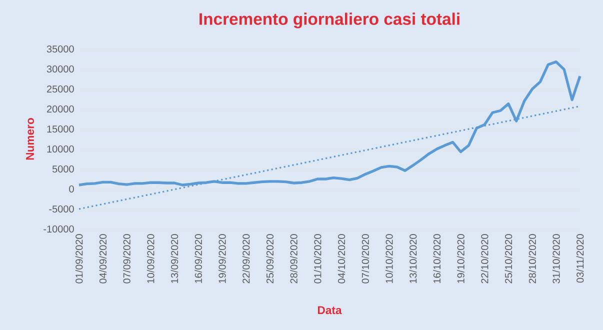 The height and width of the screenshot is (330, 603). I want to click on x-tick-label: 19/09/2020, so click(222, 259).